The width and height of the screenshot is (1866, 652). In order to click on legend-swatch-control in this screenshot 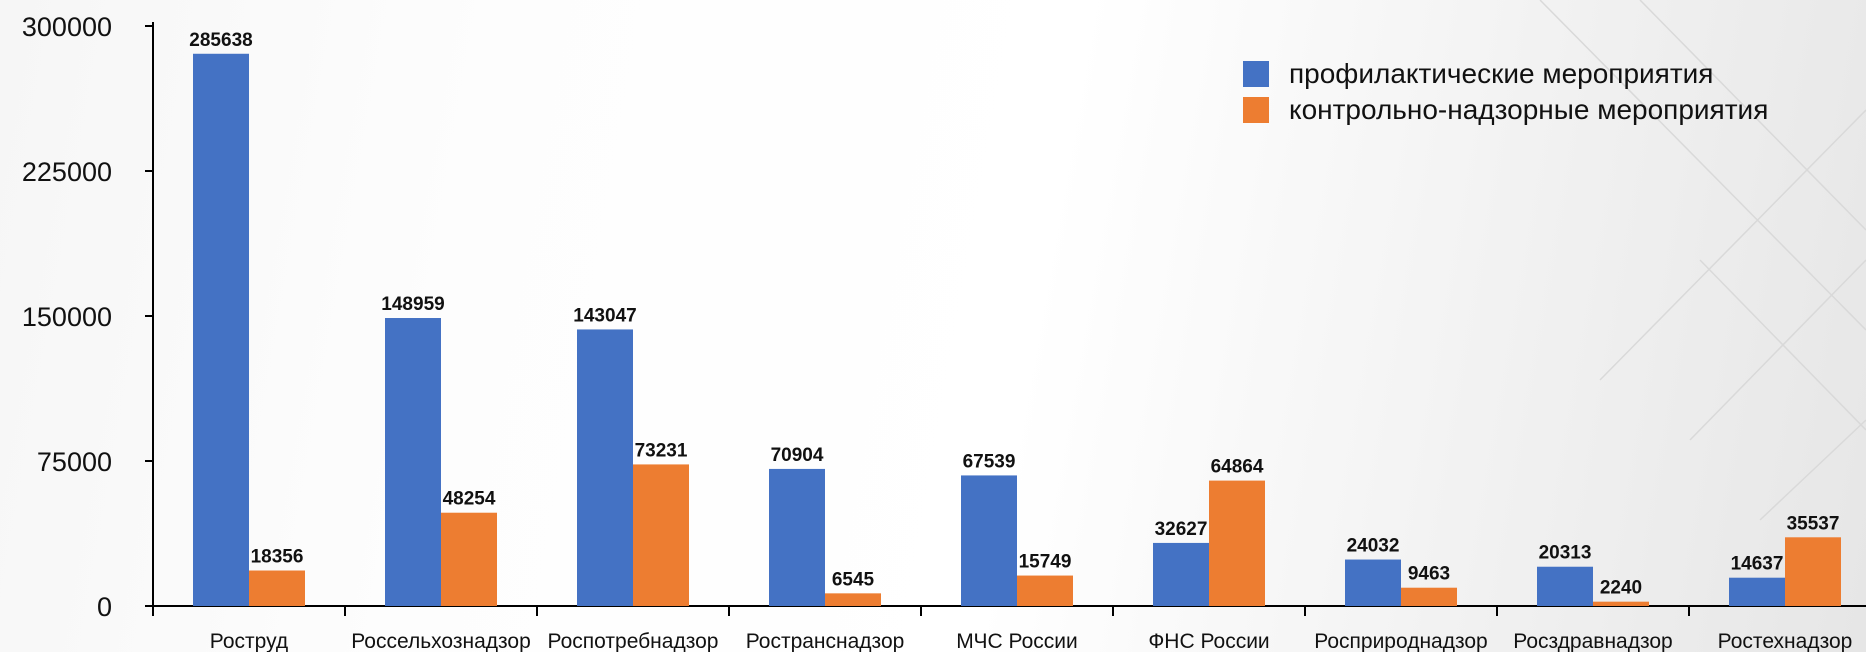, I will do `click(1256, 110)`.